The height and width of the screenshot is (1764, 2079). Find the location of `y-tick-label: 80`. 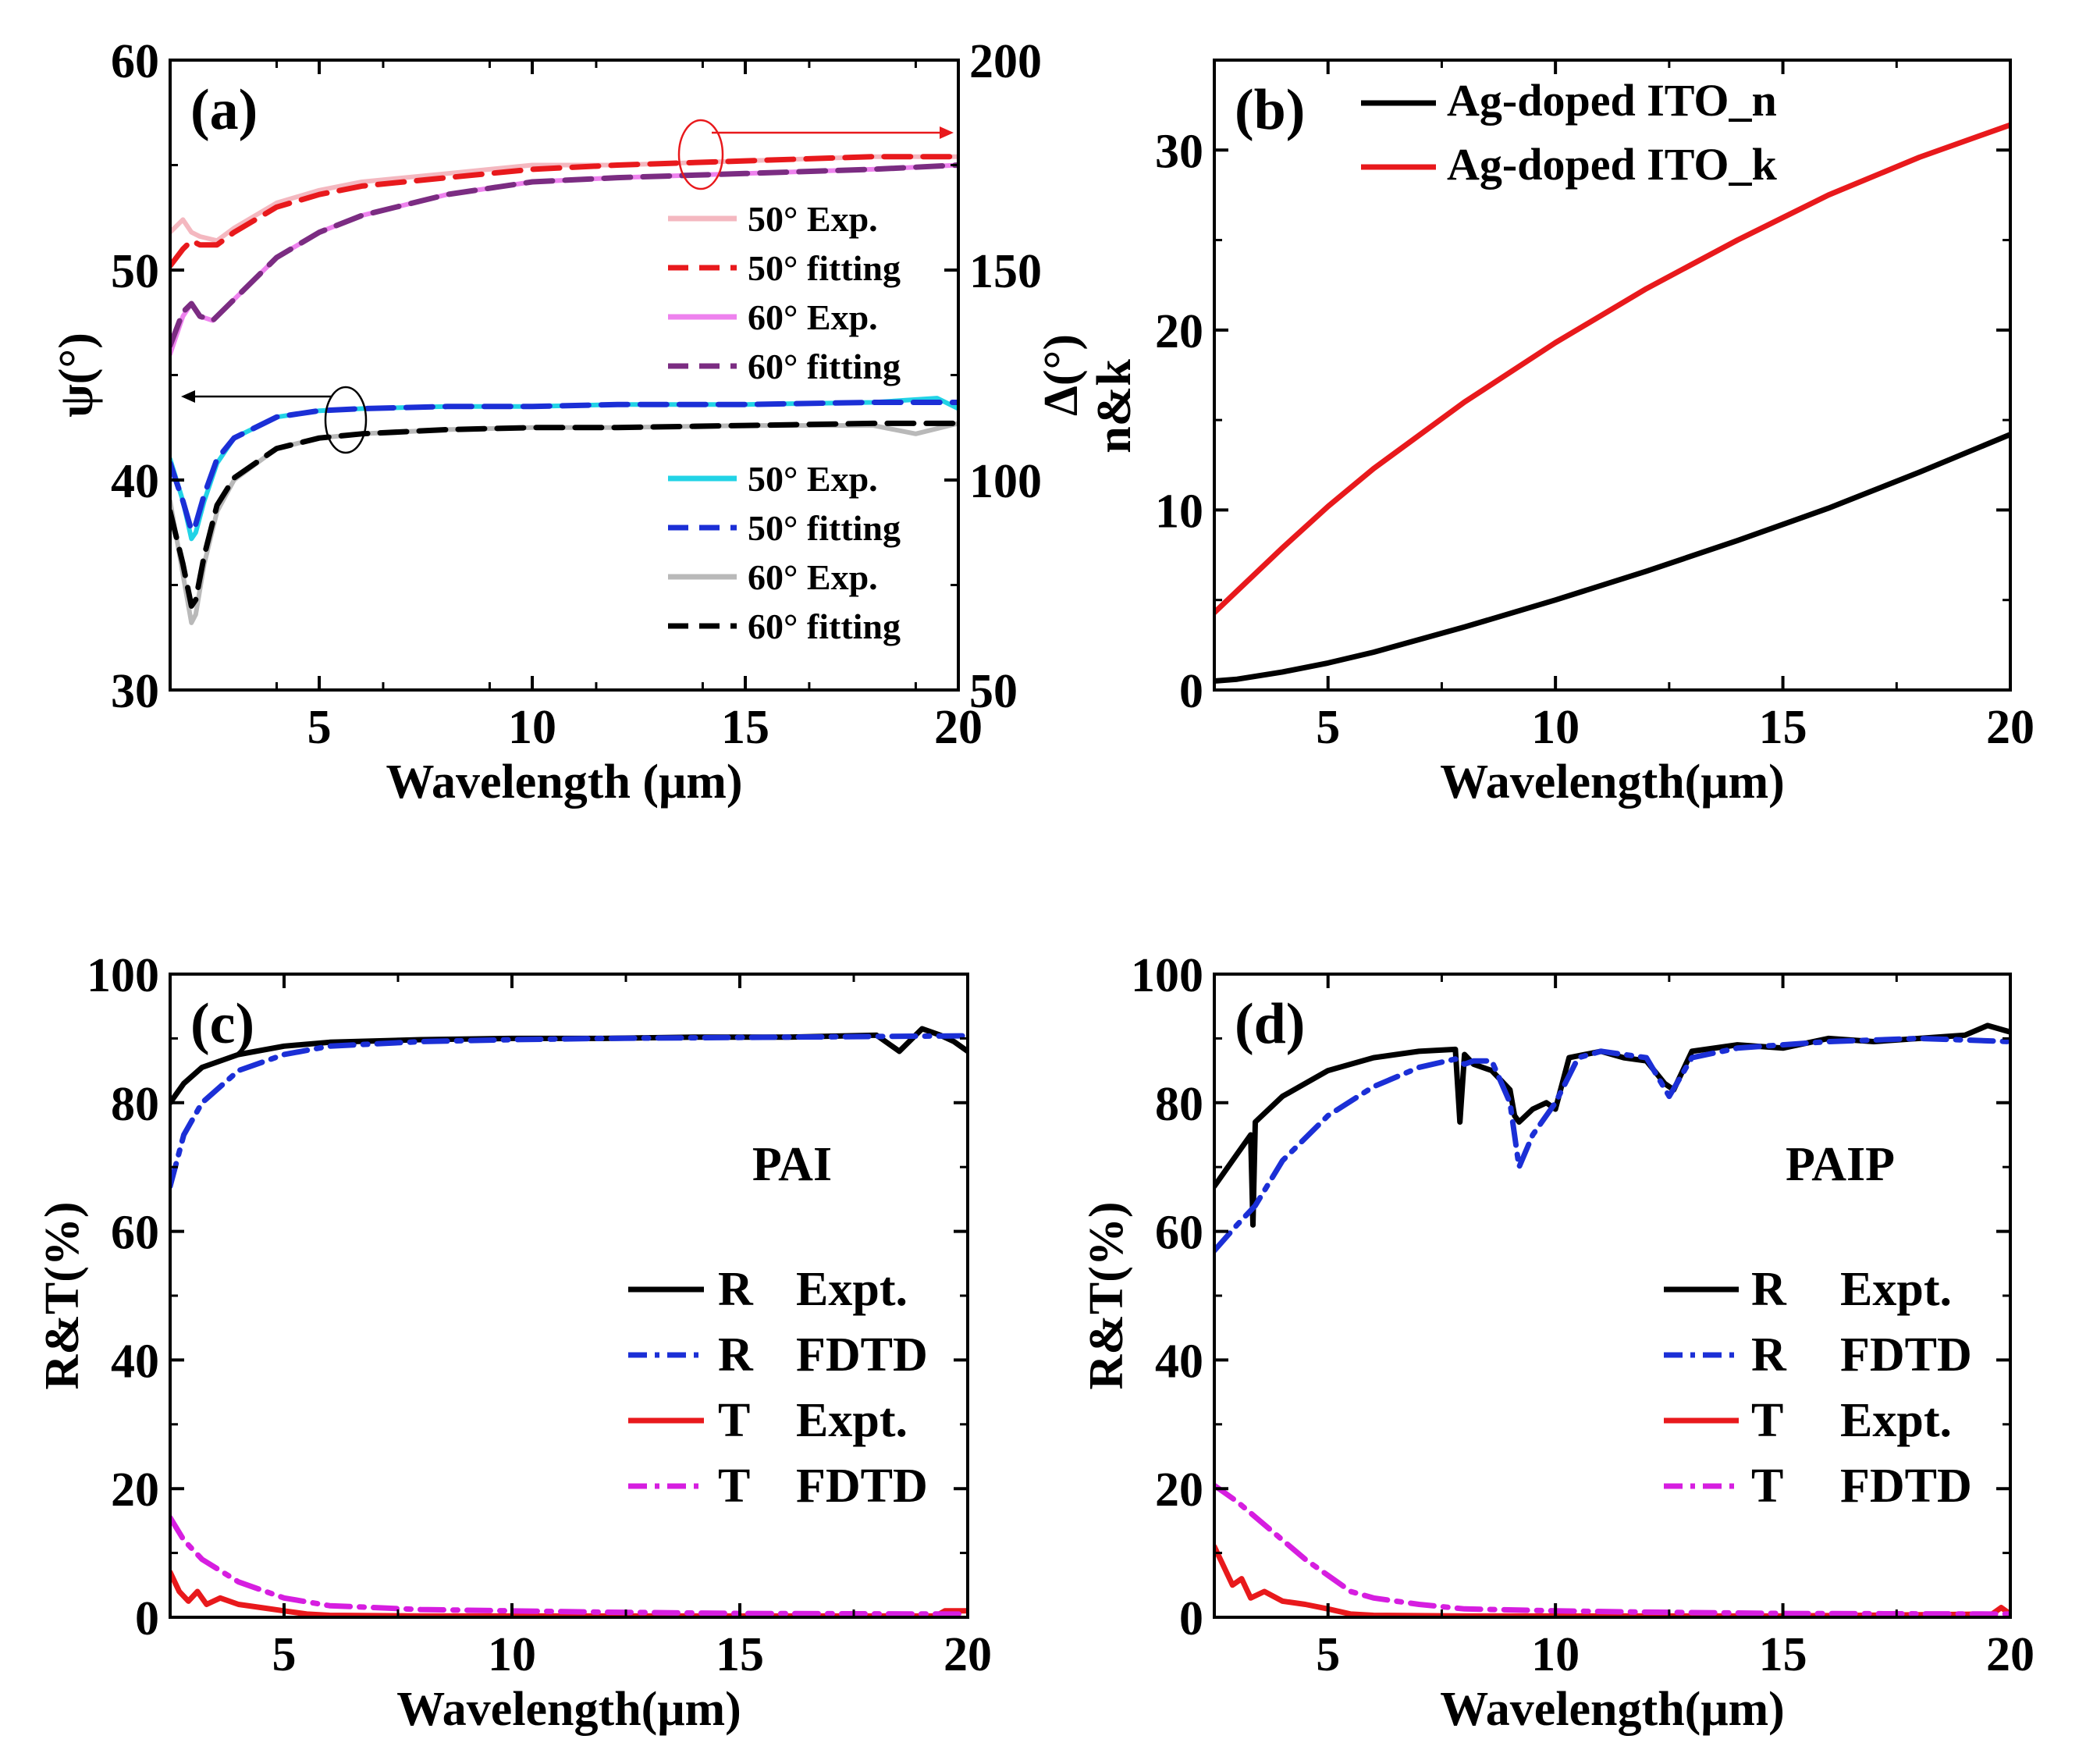

y-tick-label: 80 is located at coordinates (135, 1104).